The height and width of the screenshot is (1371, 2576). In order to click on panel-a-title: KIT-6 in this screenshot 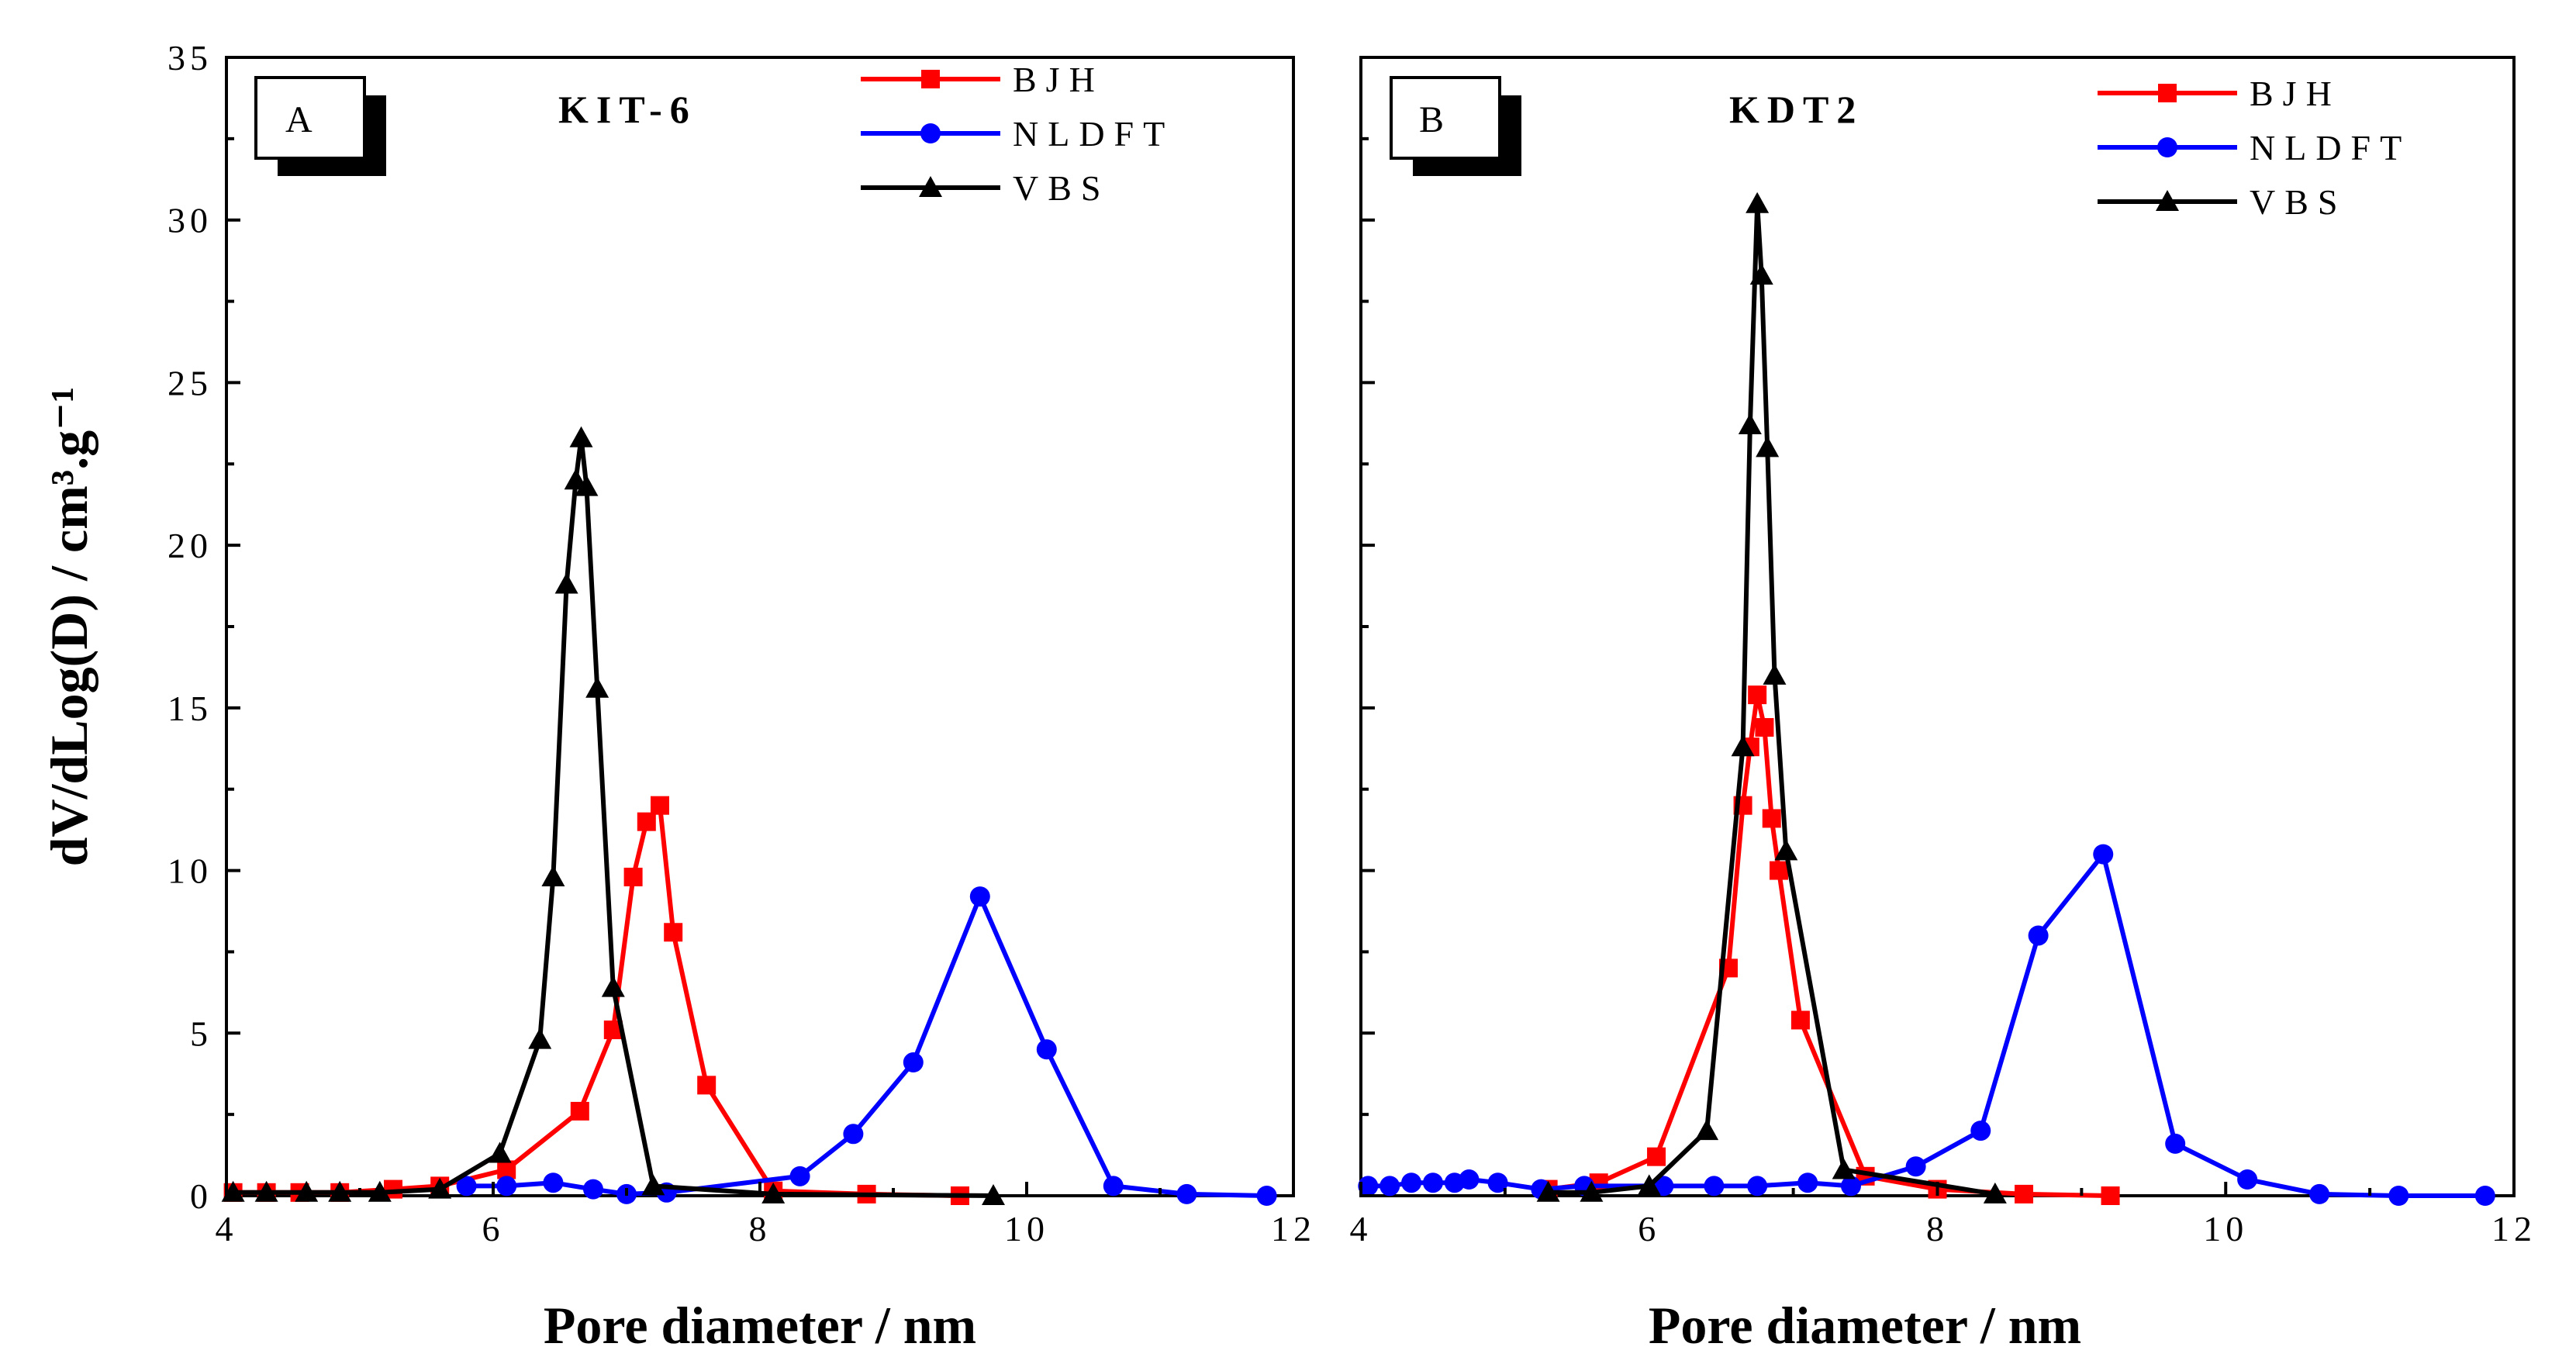, I will do `click(627, 109)`.